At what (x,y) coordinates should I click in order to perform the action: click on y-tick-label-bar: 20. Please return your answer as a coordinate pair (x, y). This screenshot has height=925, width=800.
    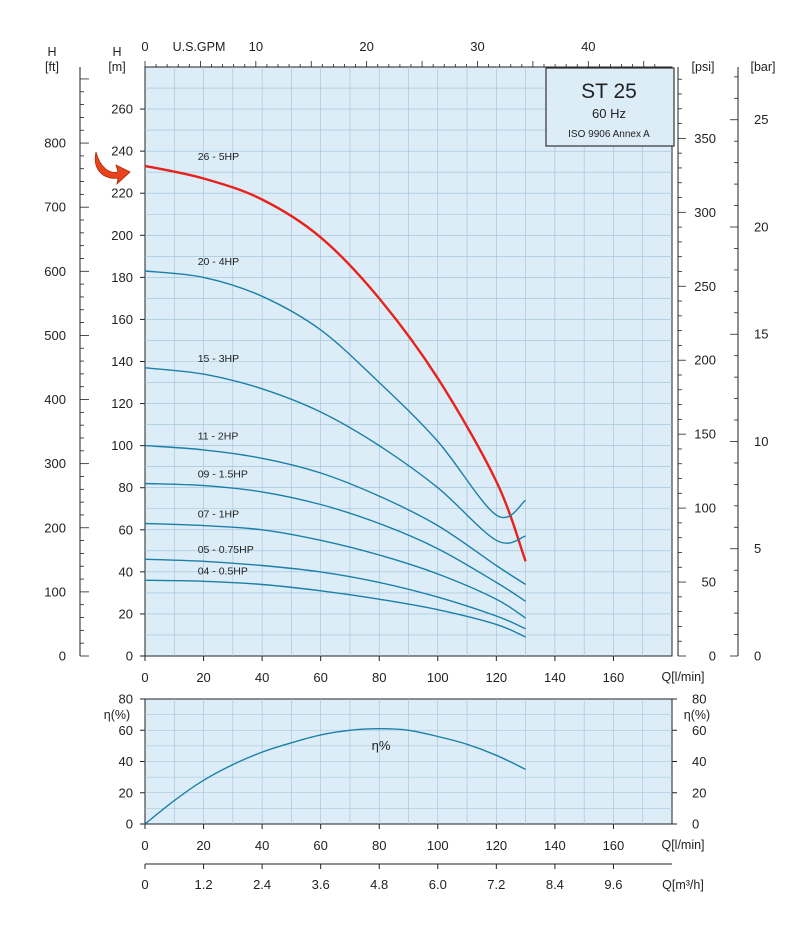
    Looking at the image, I should click on (761, 226).